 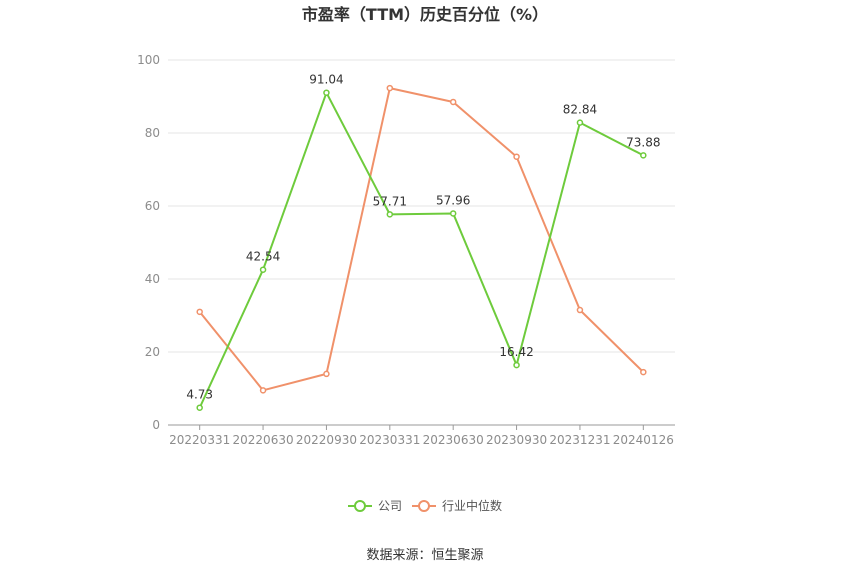 What do you see at coordinates (516, 352) in the screenshot?
I see `data-label: 16.42` at bounding box center [516, 352].